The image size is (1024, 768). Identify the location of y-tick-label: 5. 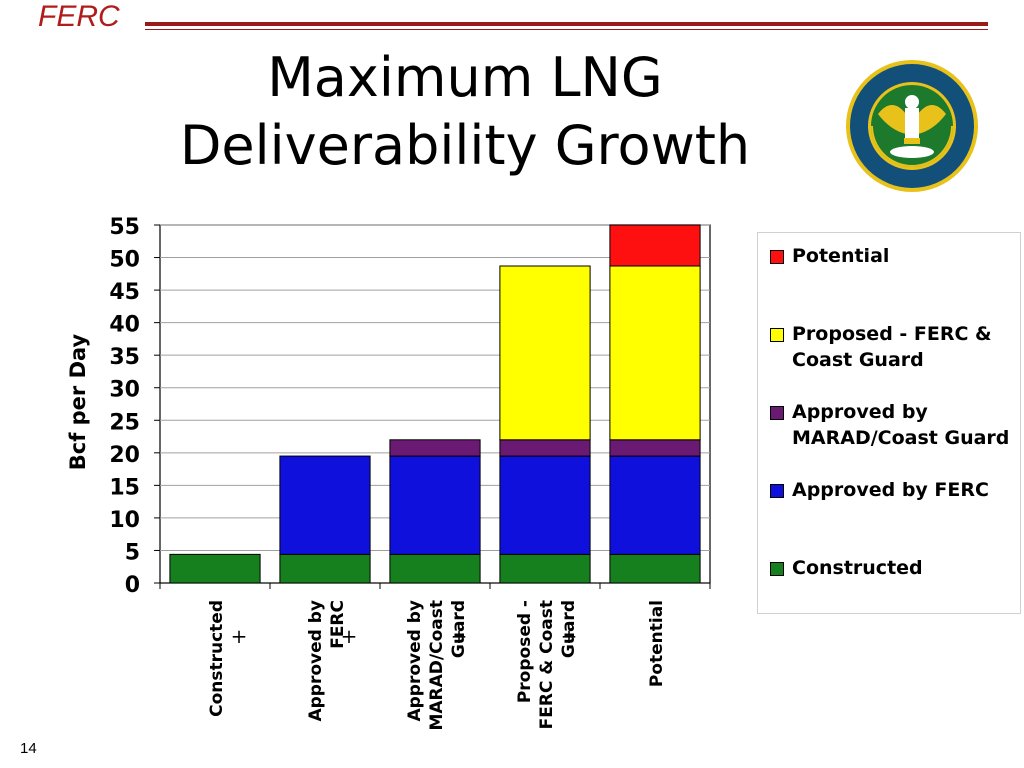
(132, 552).